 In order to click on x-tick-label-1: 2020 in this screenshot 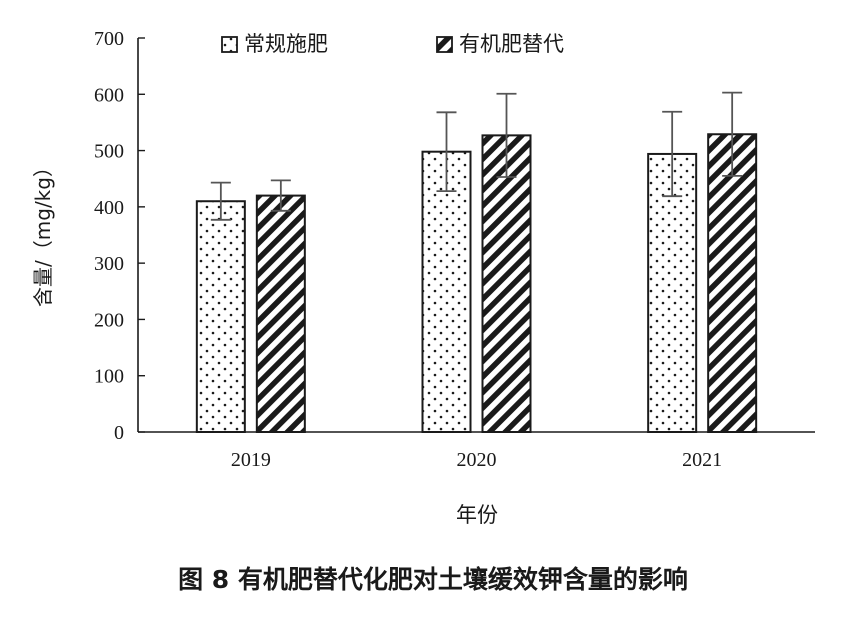, I will do `click(477, 460)`.